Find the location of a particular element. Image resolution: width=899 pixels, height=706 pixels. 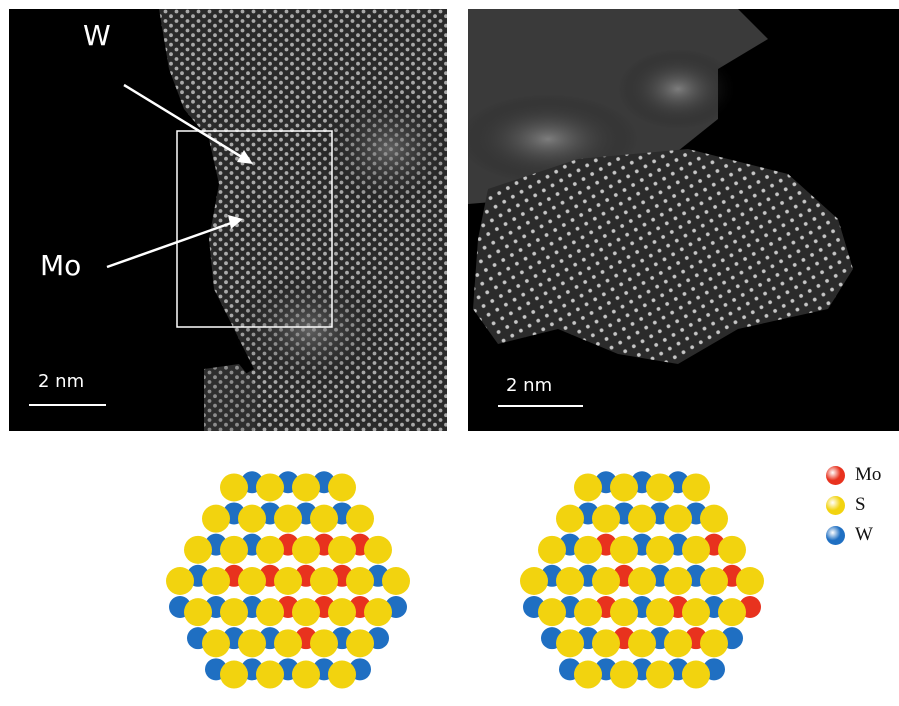

legend-item-w: W is located at coordinates (853, 535).